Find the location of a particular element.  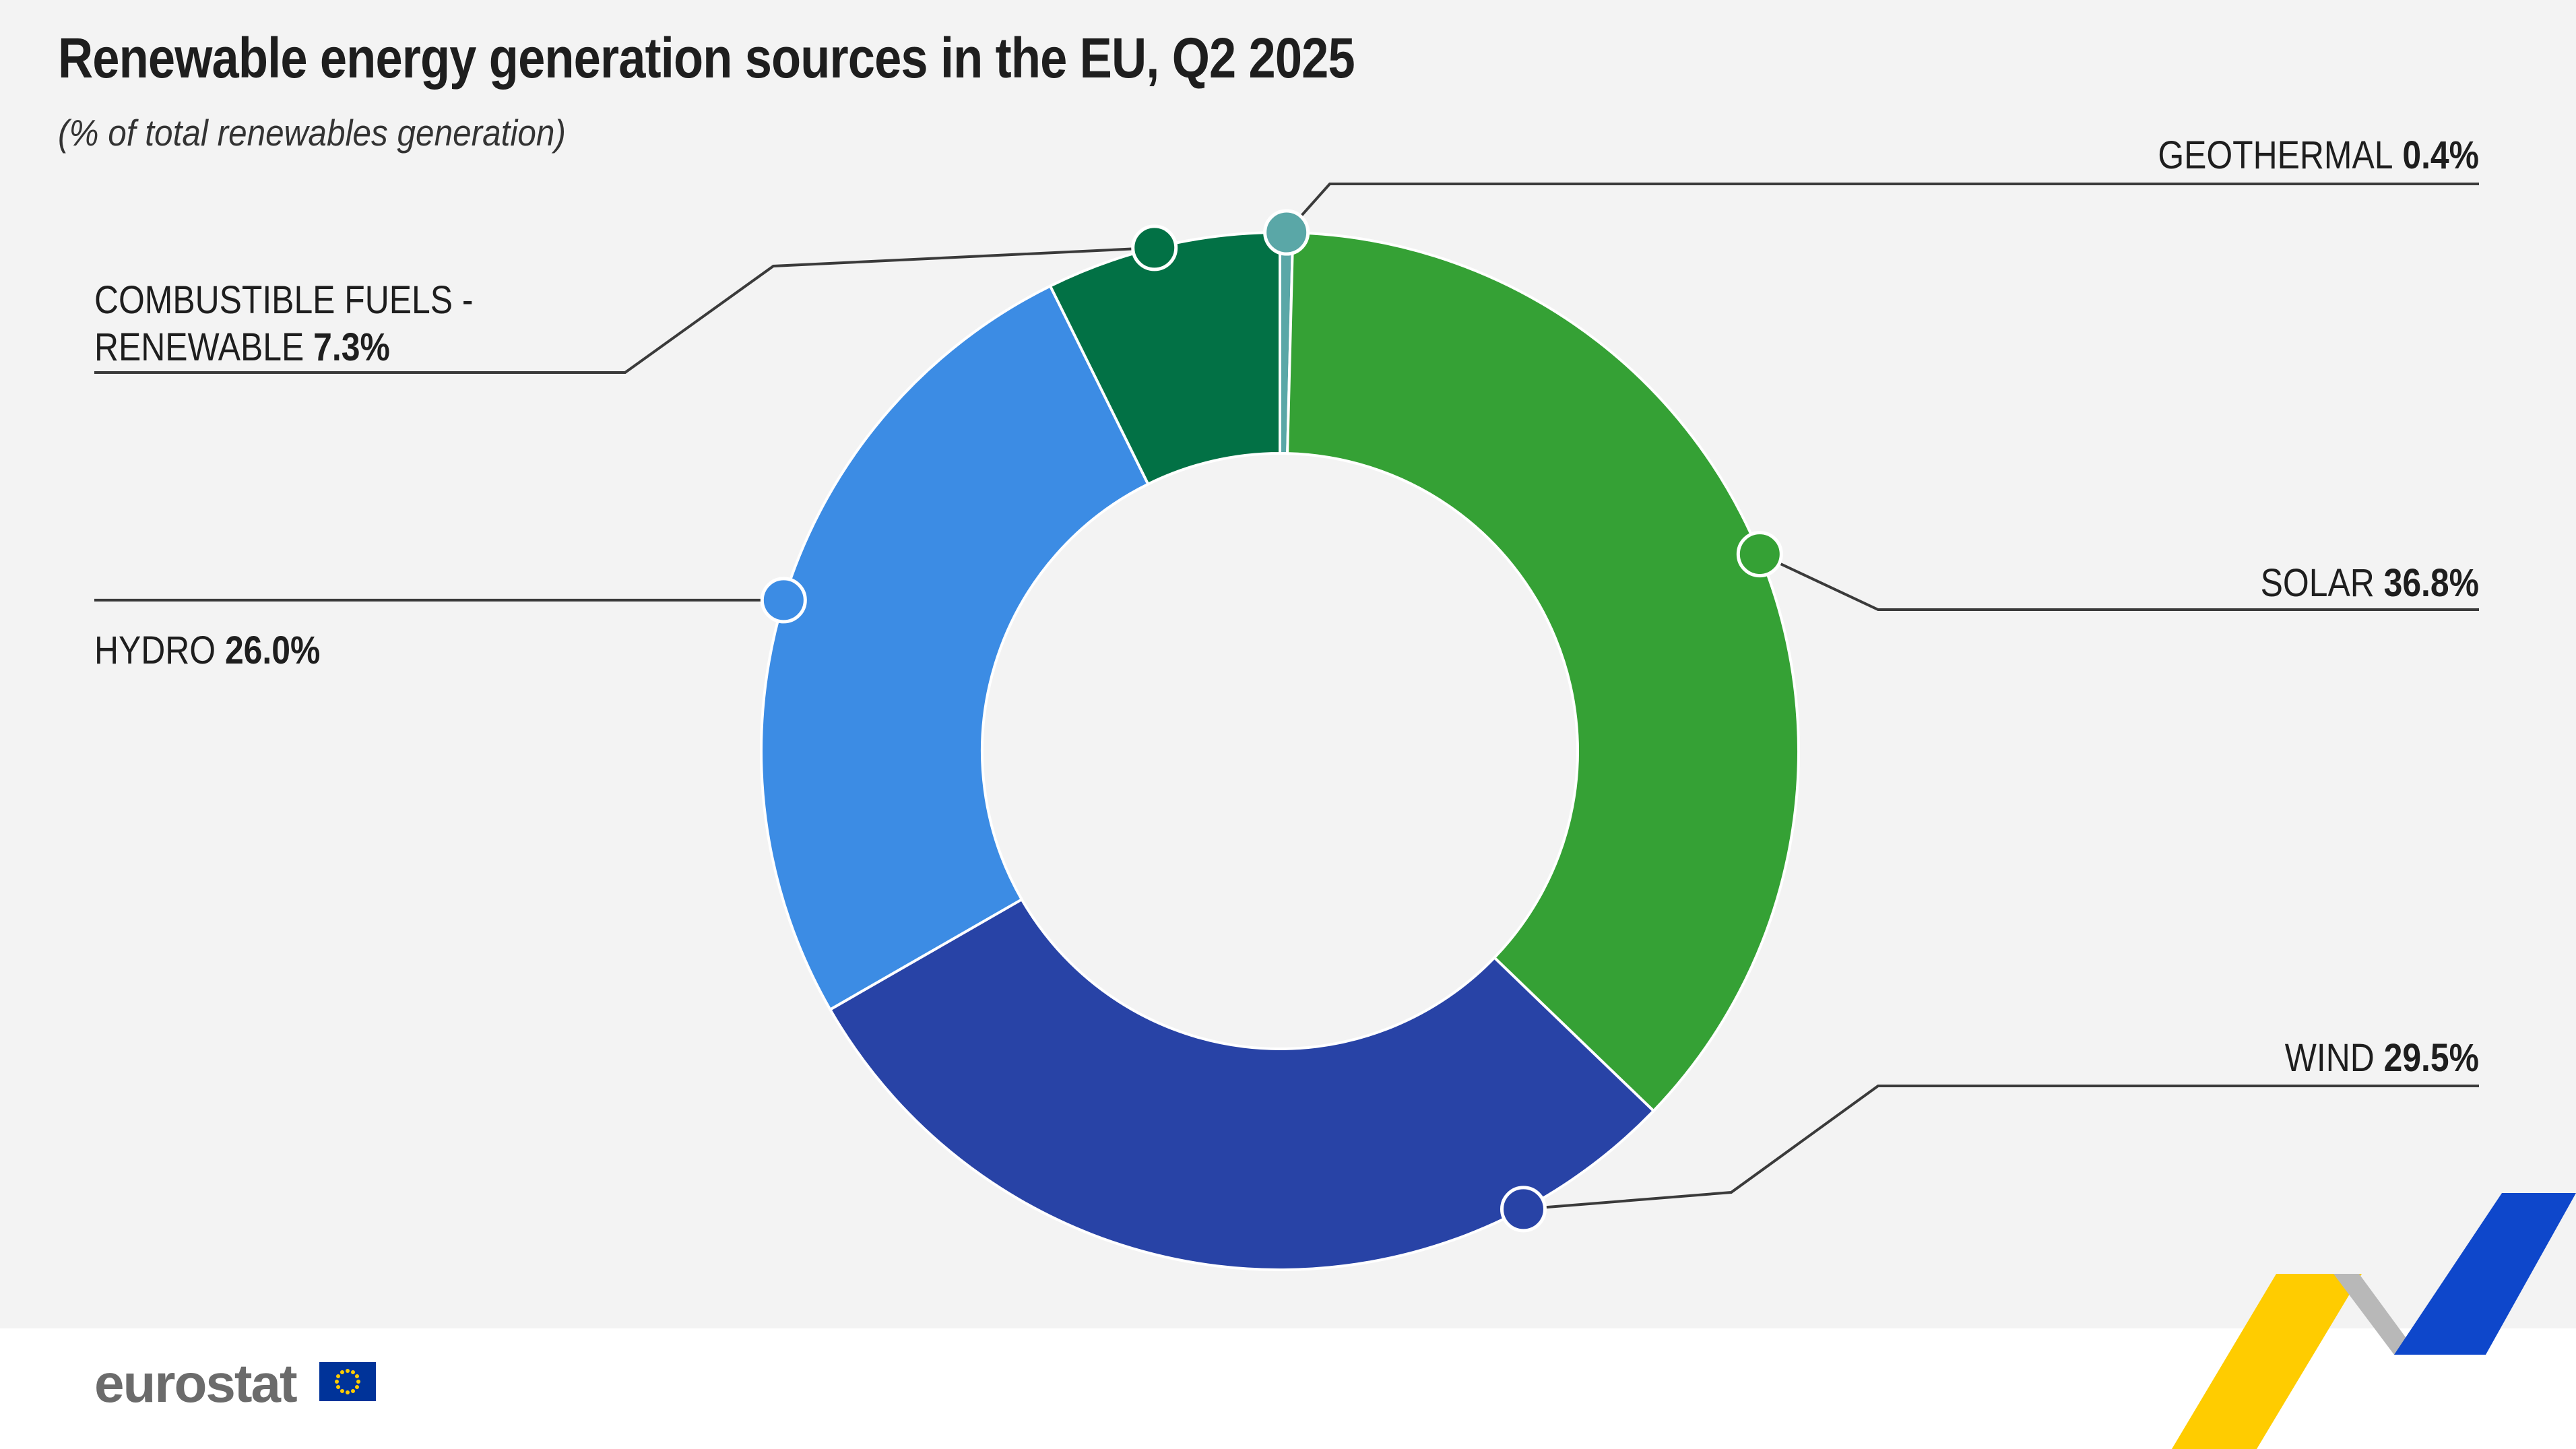

slice-label-combustible-fuels-renewable-line-2: RENEWABLE 7.3% is located at coordinates (242, 348).